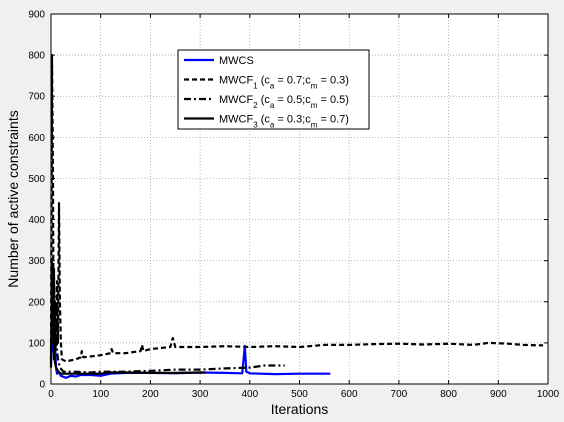 The image size is (564, 422). I want to click on x-tick-label: 100, so click(100, 394).